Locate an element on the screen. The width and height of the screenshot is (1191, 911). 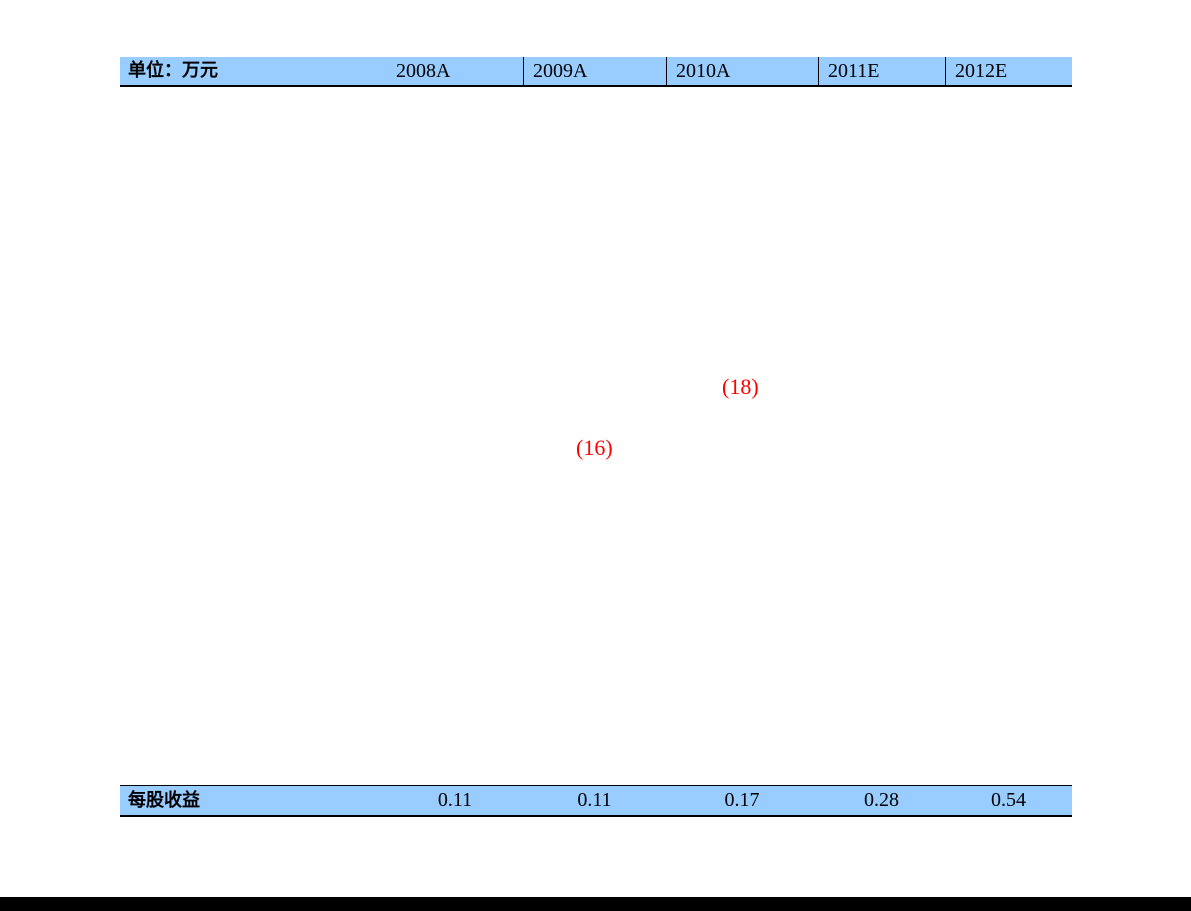
eps-value-2012e: 0.54 is located at coordinates (1008, 800).